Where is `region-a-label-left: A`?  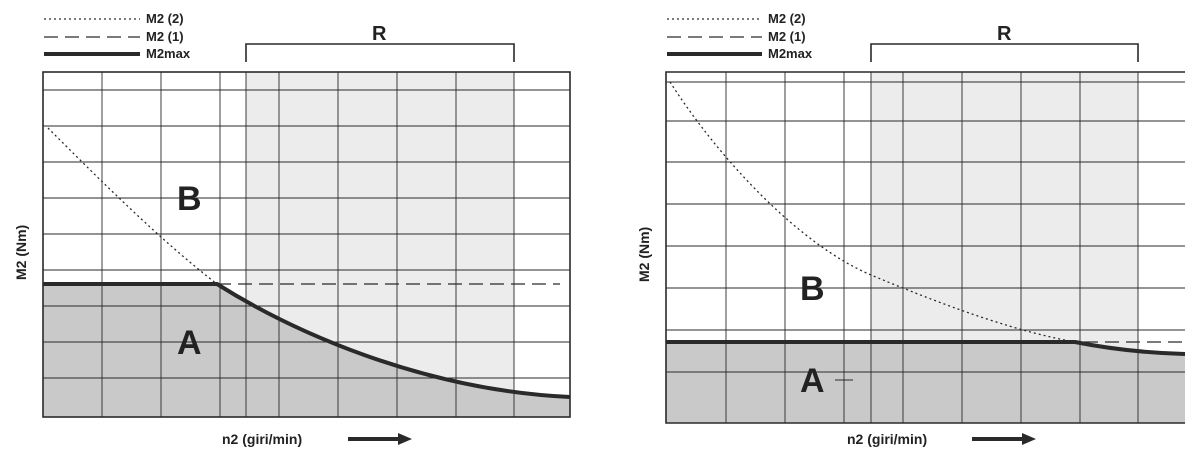 region-a-label-left: A is located at coordinates (189, 343).